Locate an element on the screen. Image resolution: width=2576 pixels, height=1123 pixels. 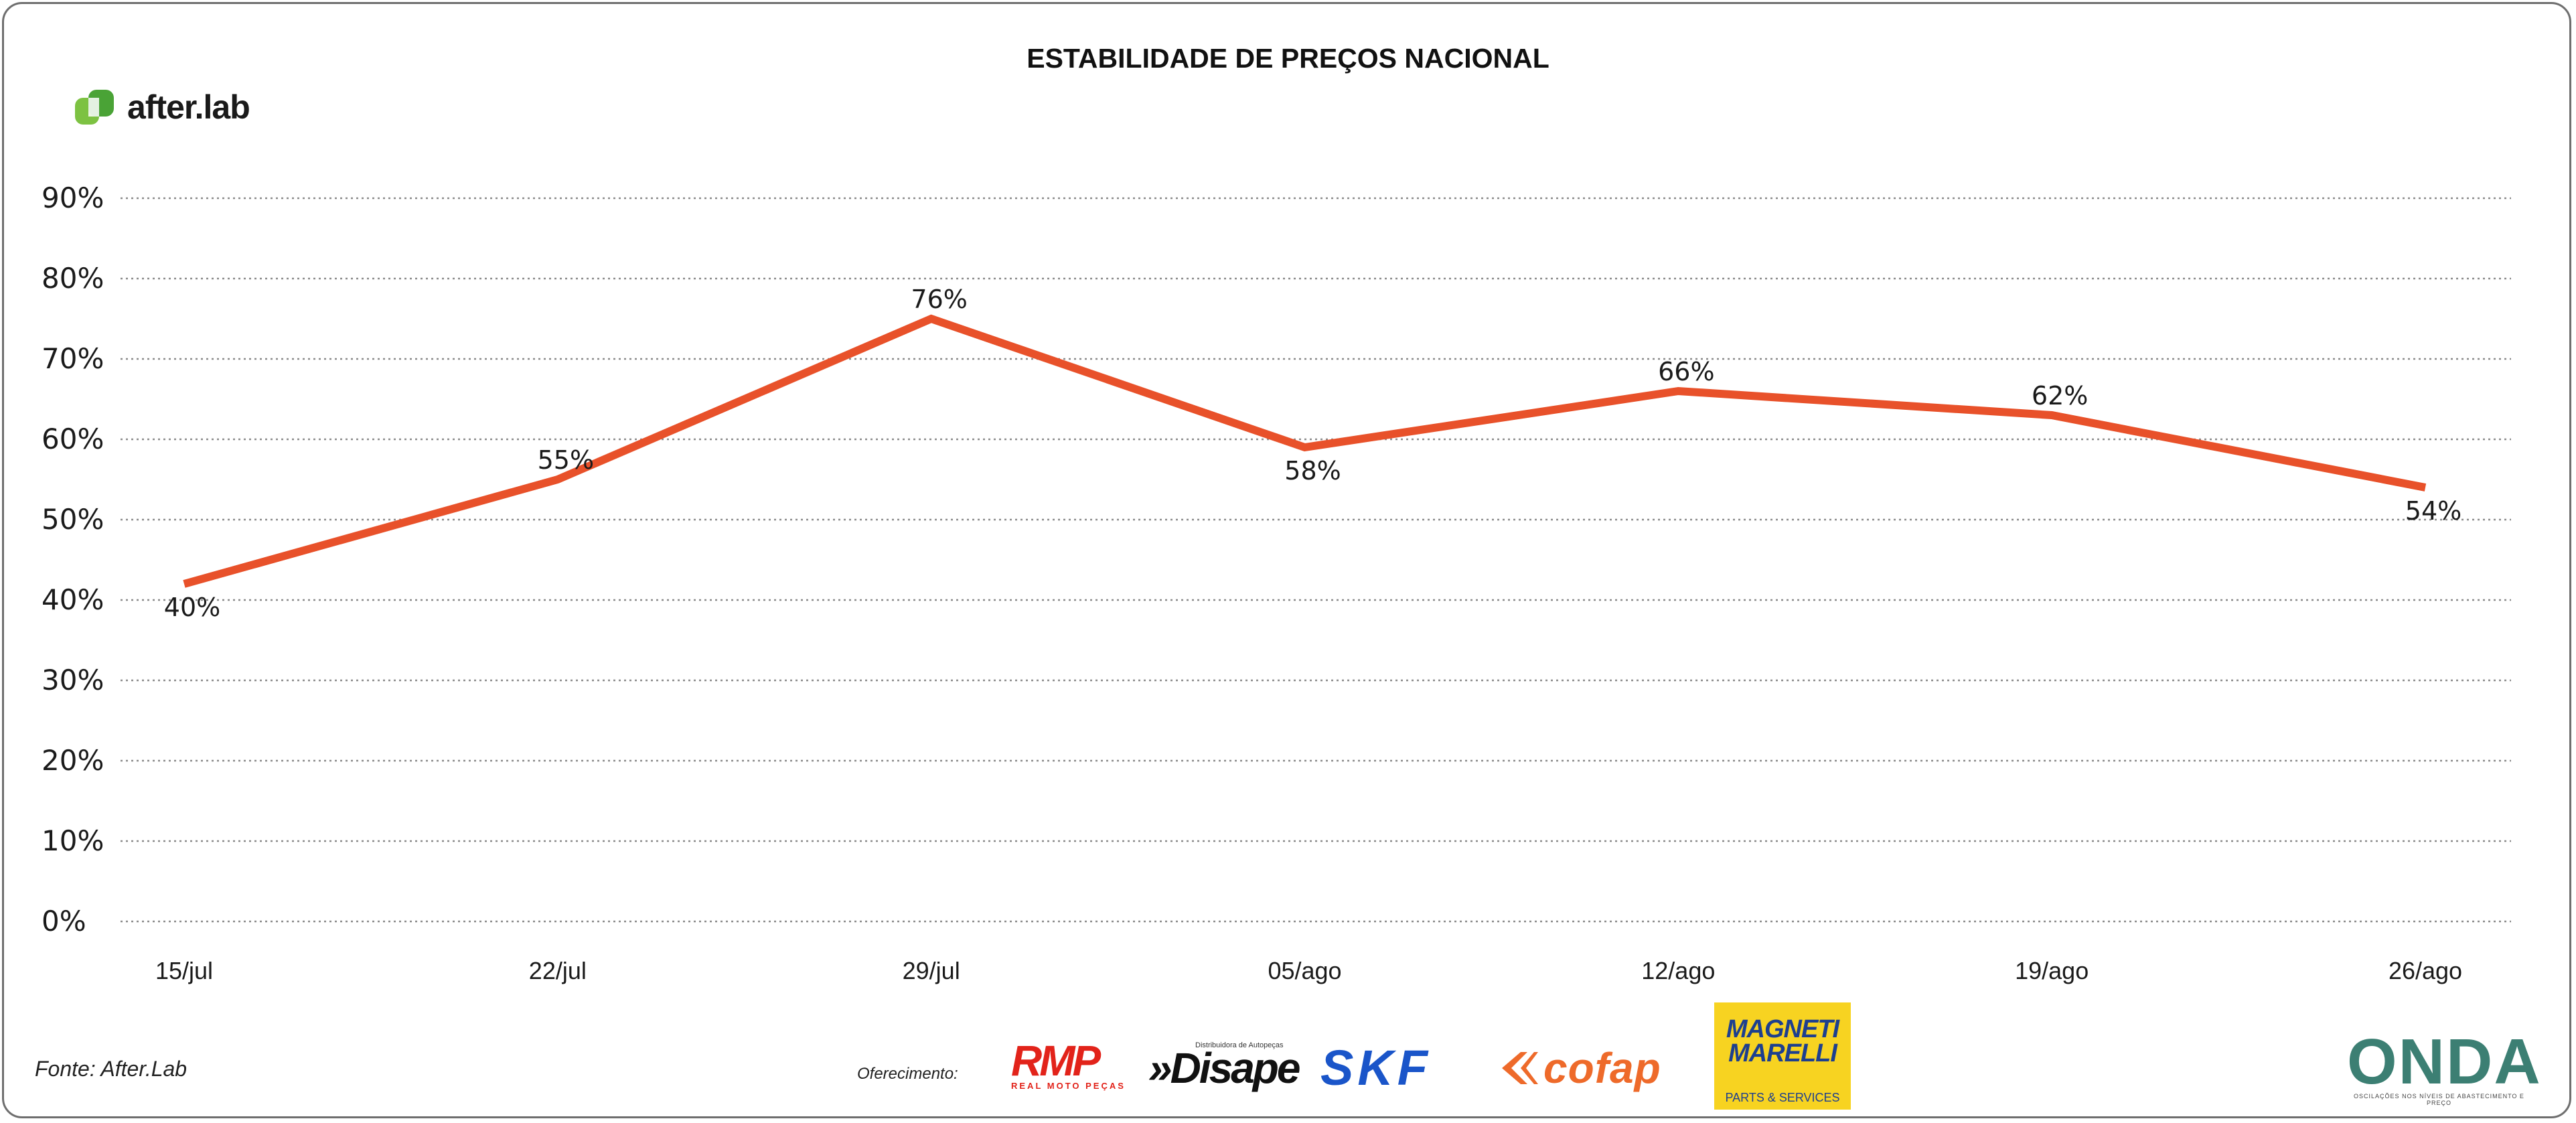
rmp-logo-name: RMP is located at coordinates (1056, 1061).